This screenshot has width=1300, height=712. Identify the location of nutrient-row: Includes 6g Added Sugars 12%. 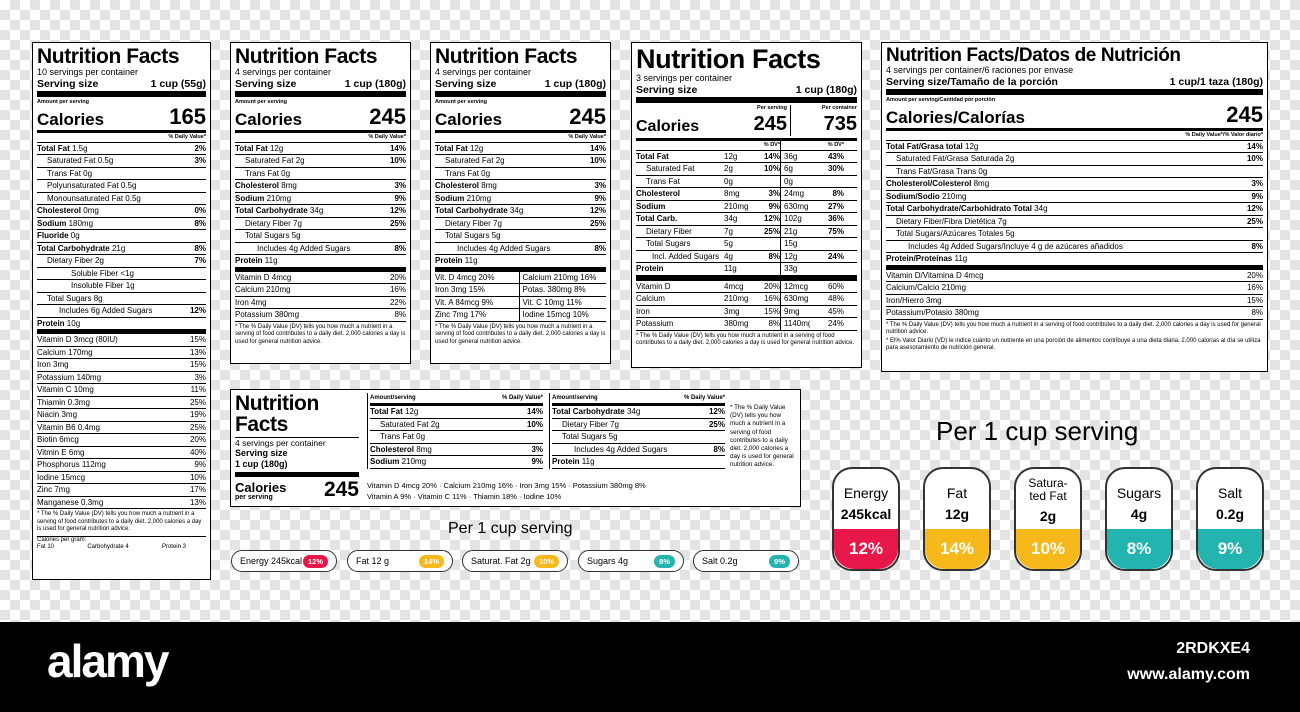
(121, 311).